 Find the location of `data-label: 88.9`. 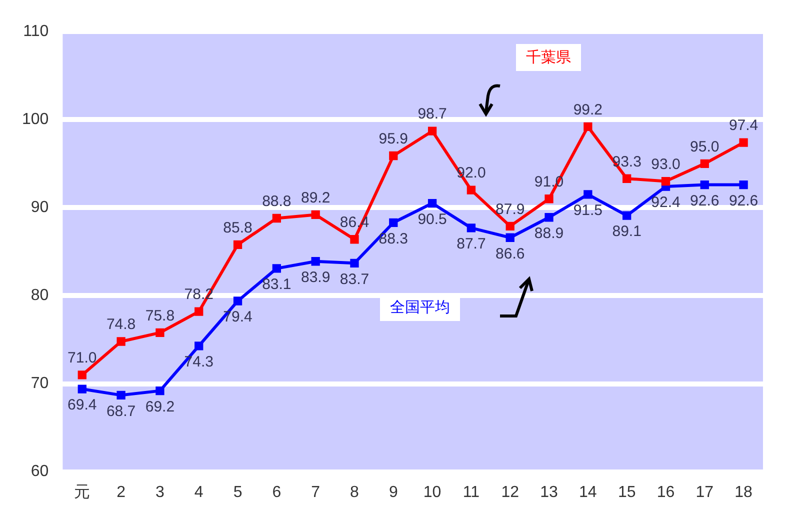

data-label: 88.9 is located at coordinates (549, 233).